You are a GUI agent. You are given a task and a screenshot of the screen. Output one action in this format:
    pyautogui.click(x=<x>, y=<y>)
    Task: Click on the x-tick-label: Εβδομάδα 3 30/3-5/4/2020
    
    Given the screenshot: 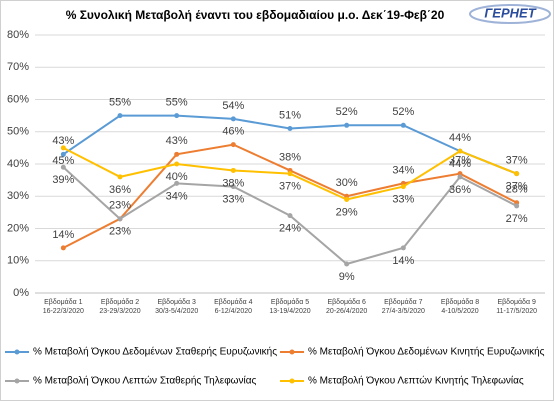 What is the action you would take?
    pyautogui.click(x=176, y=306)
    